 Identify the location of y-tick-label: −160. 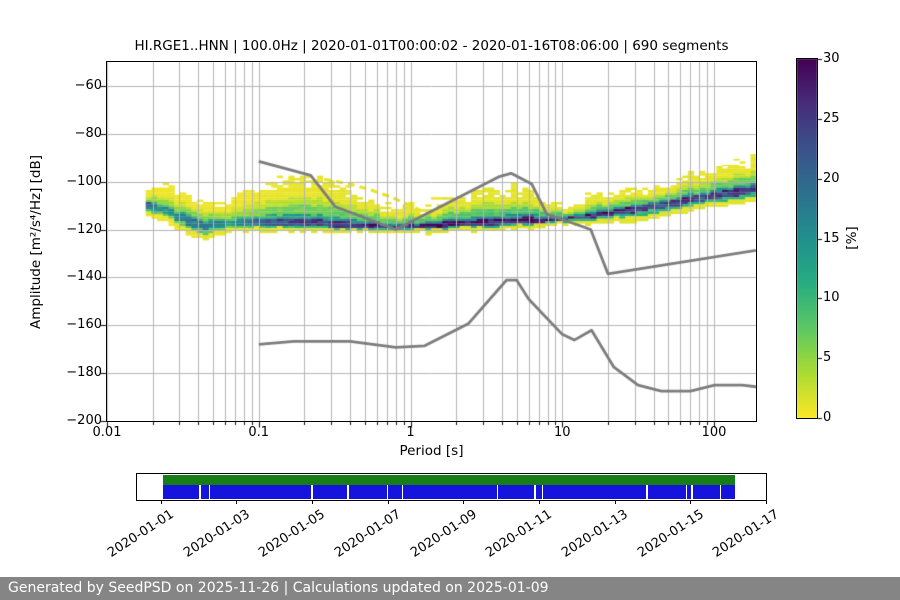
(84, 325).